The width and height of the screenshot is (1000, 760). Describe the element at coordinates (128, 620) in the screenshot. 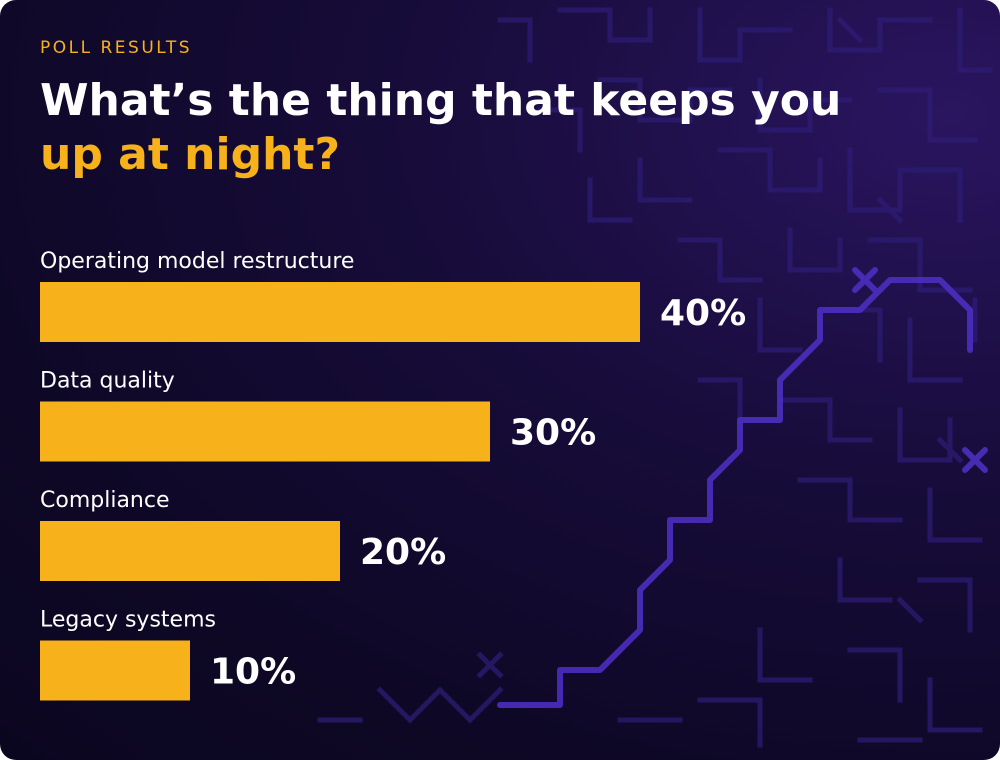

I see `category-label: Legacy systems` at that location.